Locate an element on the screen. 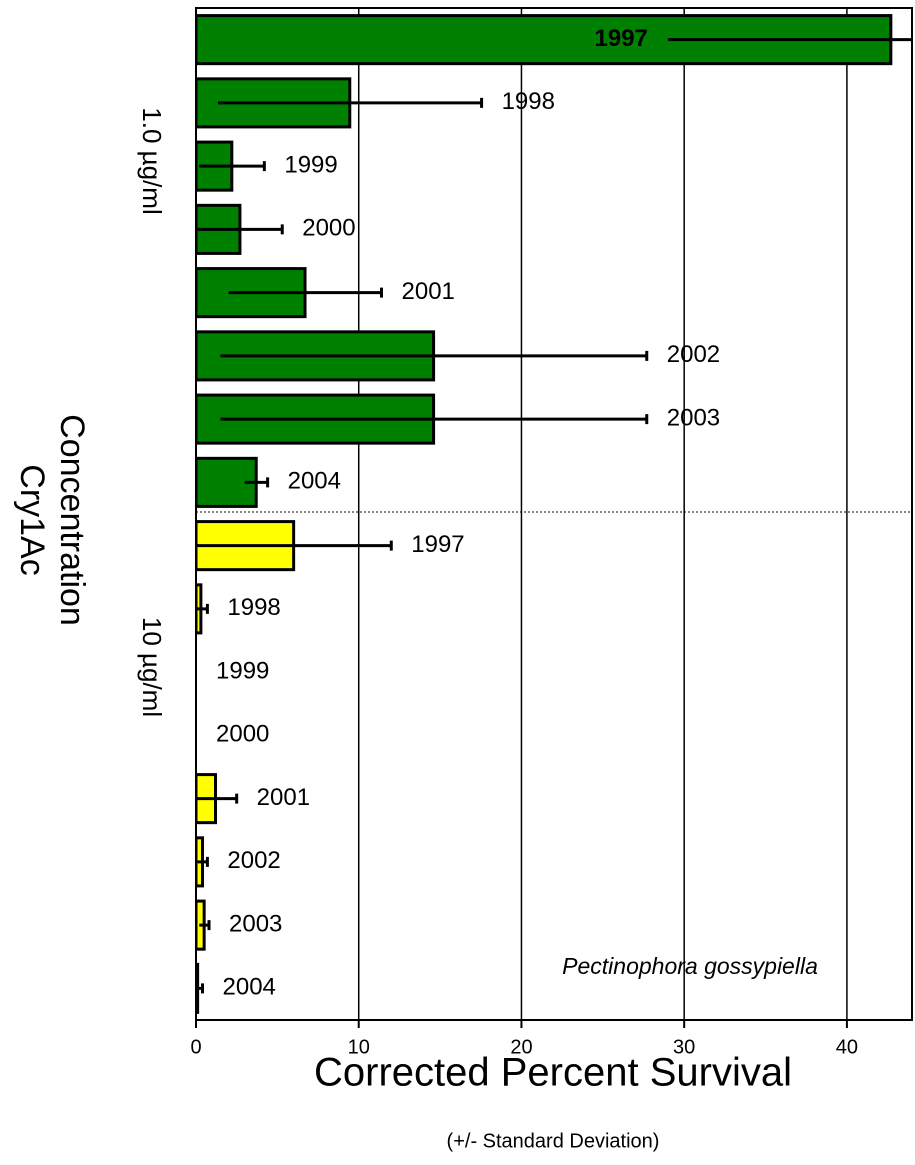 This screenshot has height=1165, width=915. series-label: 1.0 µg/ml is located at coordinates (152, 160).